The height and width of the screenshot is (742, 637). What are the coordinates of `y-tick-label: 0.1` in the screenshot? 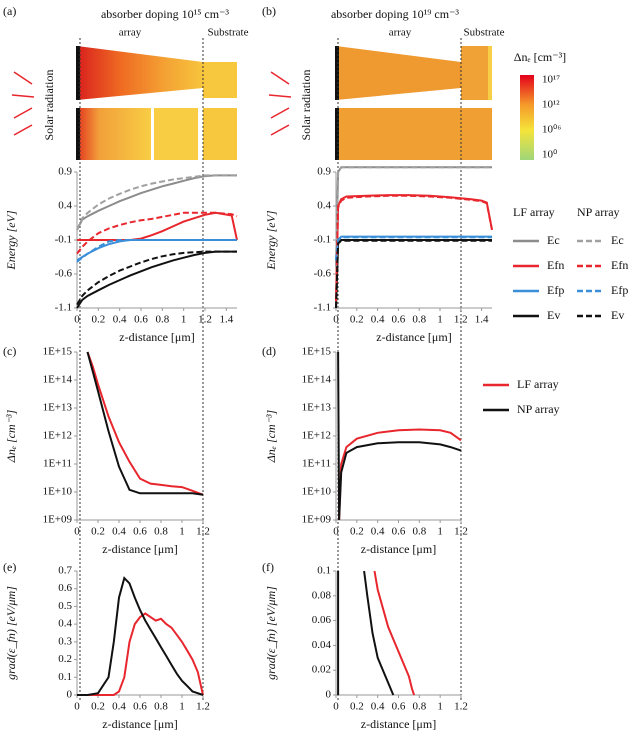 It's located at (65, 677).